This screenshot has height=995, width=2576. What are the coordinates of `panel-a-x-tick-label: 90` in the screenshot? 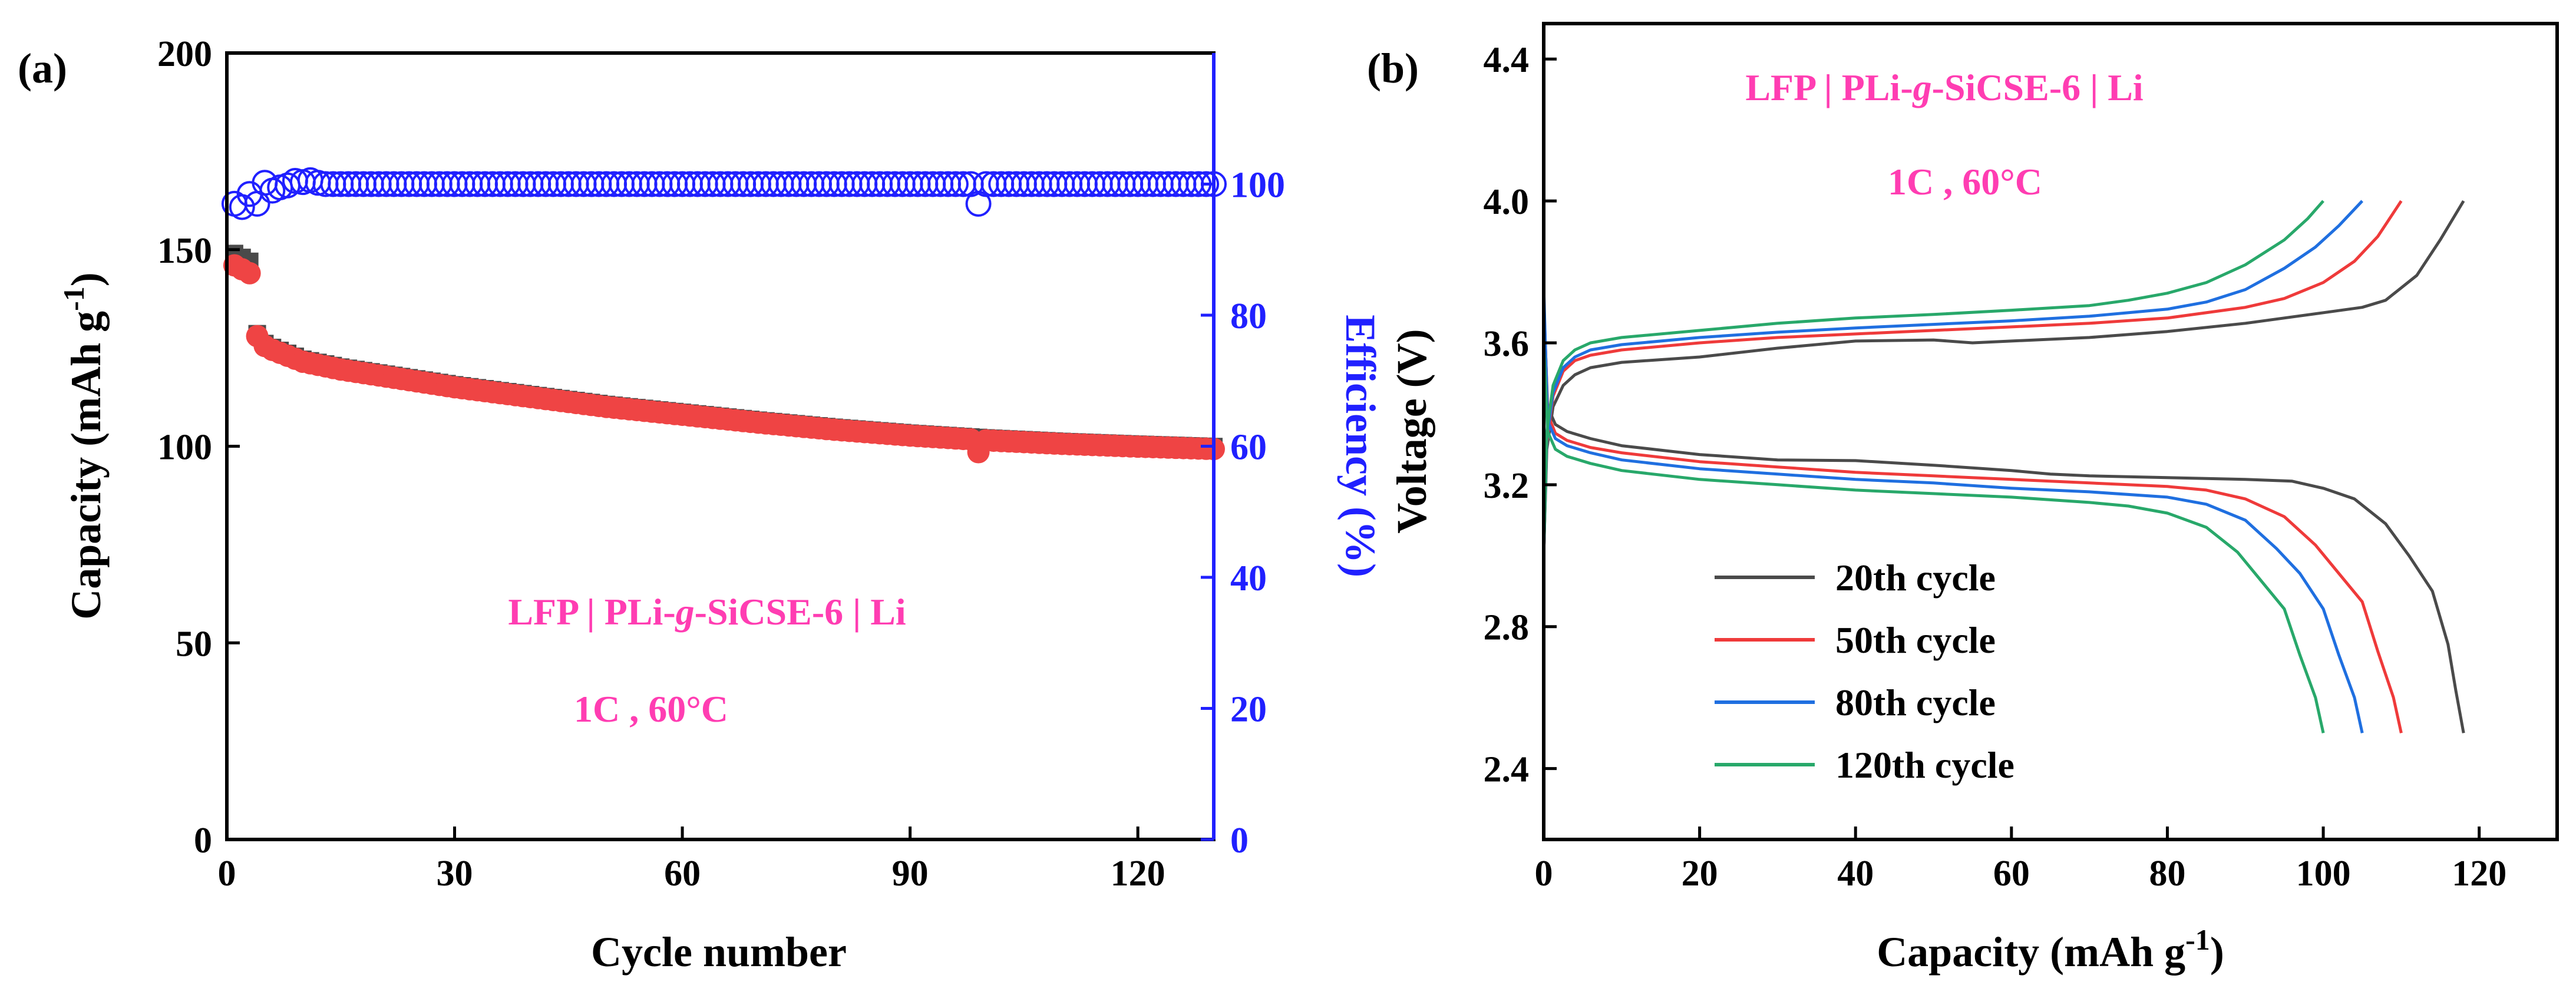 It's located at (910, 874).